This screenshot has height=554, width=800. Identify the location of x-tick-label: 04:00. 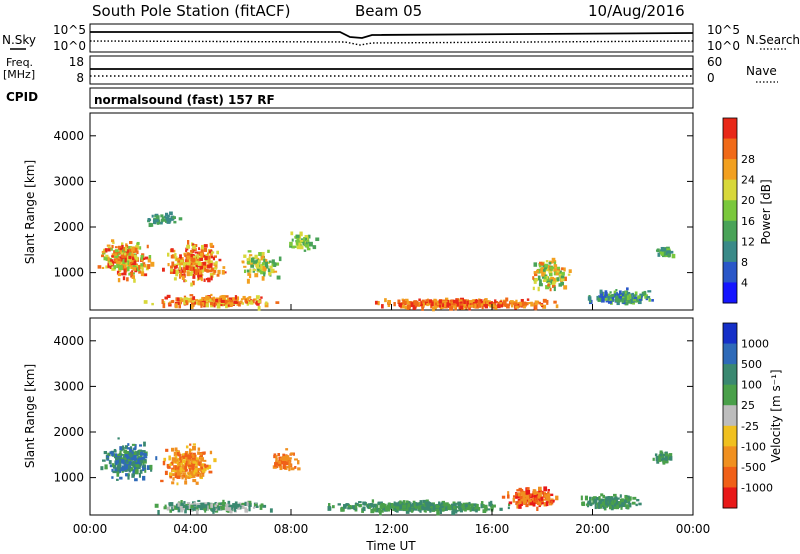
(190, 529).